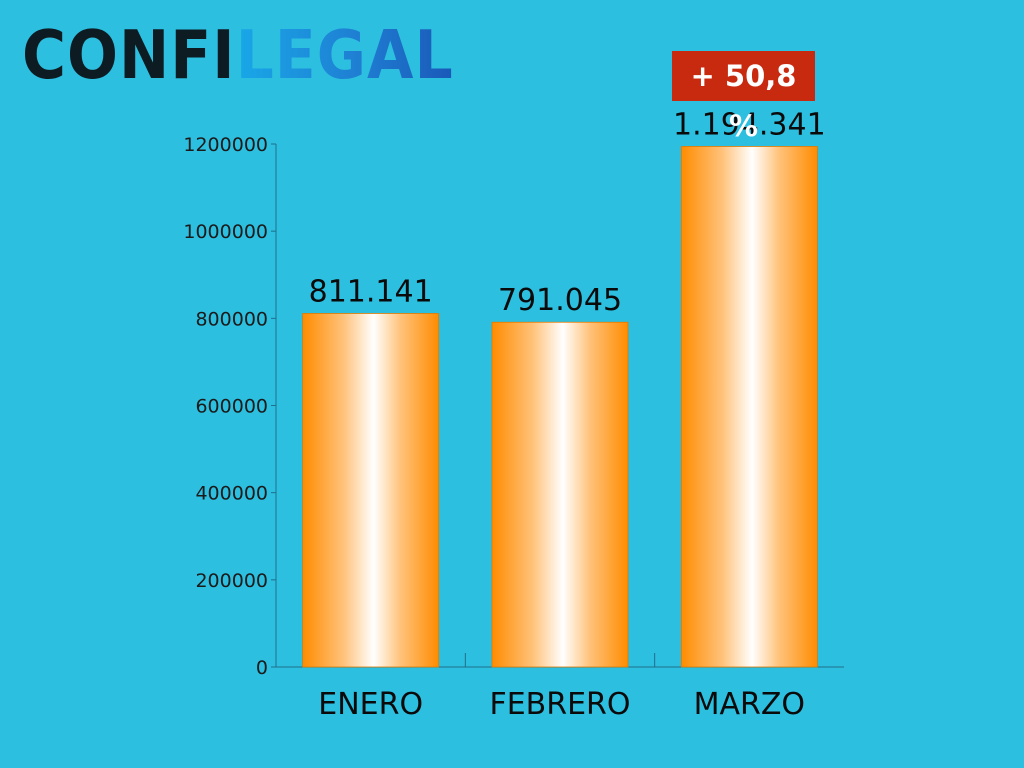  I want to click on bar-marzo, so click(749, 407).